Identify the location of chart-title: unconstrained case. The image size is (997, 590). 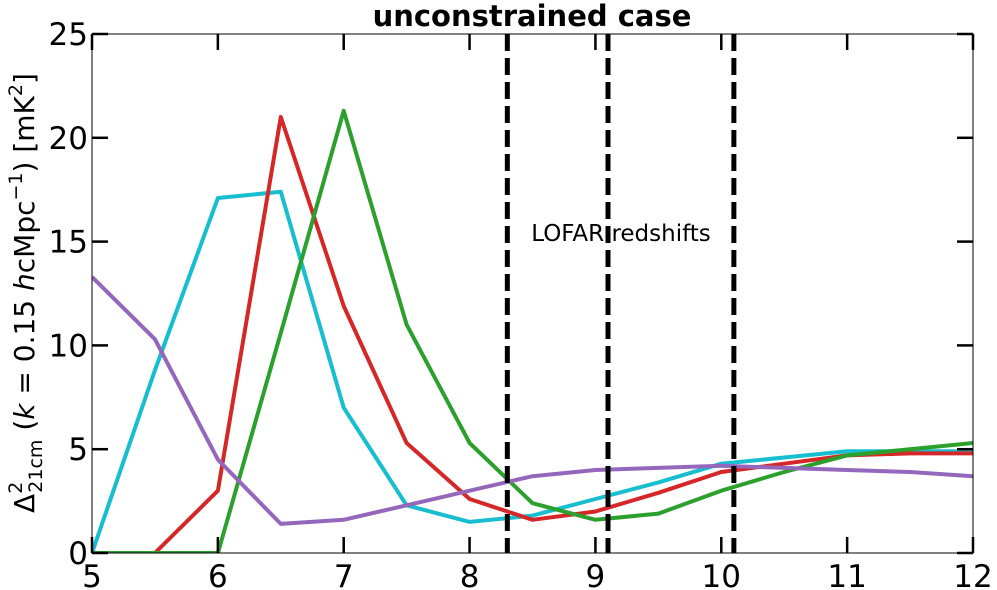
(532, 16).